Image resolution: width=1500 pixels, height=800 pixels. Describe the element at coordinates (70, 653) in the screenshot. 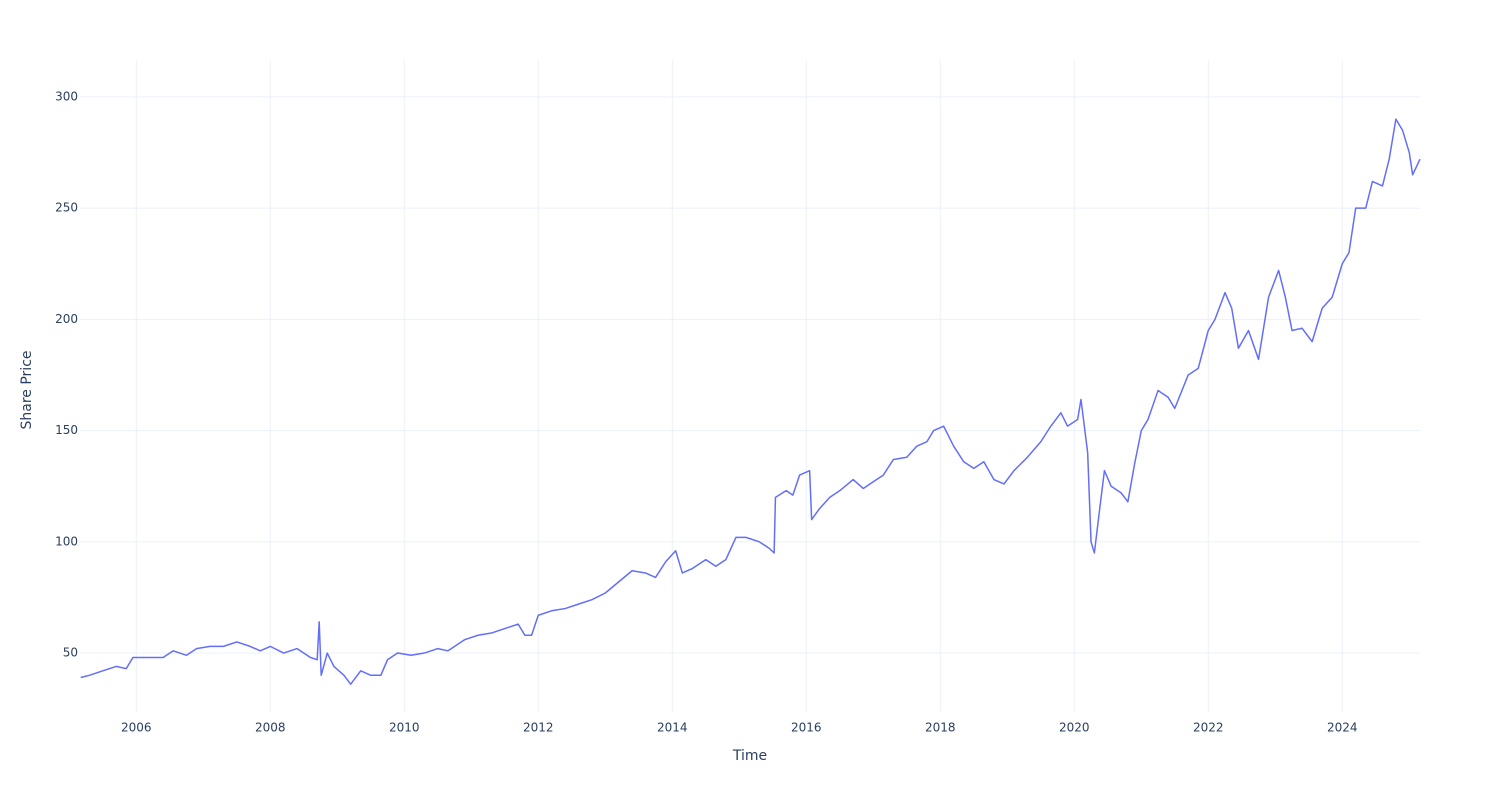

I see `y-tick-label: 50` at that location.